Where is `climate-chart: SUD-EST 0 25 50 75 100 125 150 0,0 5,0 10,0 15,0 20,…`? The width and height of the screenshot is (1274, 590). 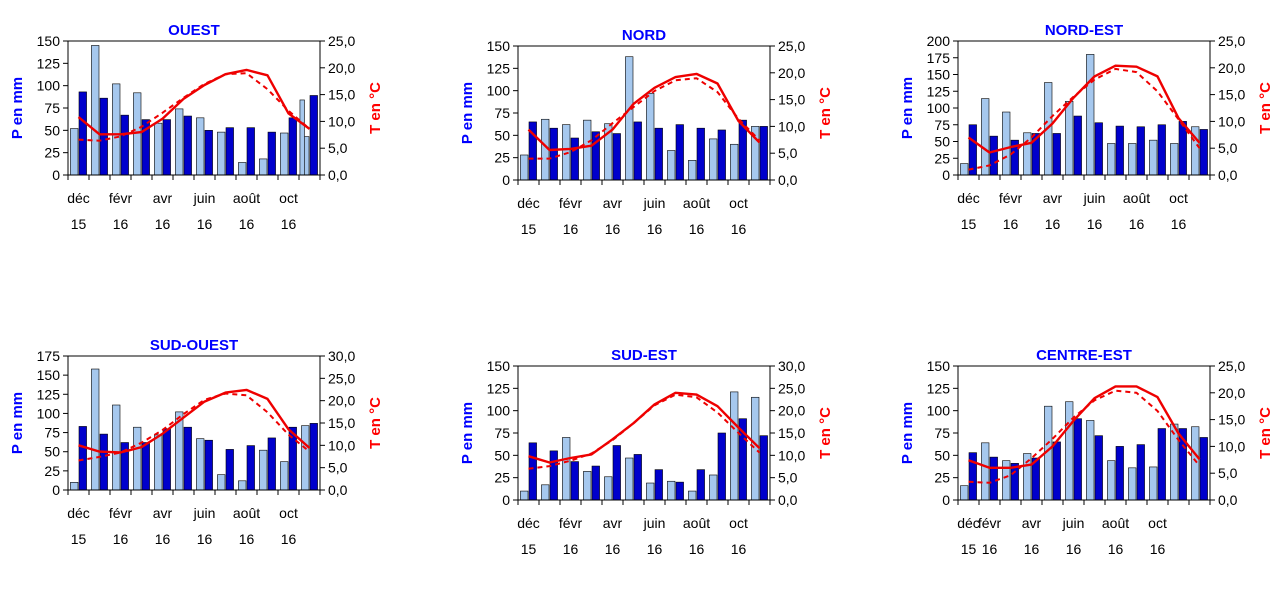
climate-chart: SUD-EST 0 25 50 75 100 125 150 0,0 5,0 10,0 15,0 20,… is located at coordinates (646, 452).